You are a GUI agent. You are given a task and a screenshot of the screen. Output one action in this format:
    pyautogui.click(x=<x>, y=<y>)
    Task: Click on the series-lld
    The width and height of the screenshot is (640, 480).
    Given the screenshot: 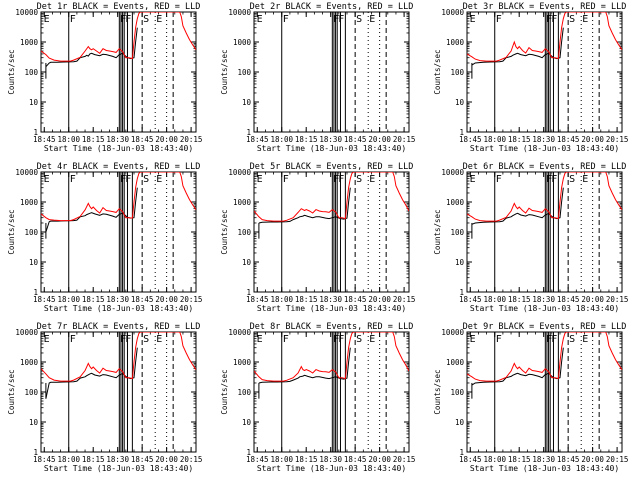 What is the action you would take?
    pyautogui.click(x=331, y=357)
    